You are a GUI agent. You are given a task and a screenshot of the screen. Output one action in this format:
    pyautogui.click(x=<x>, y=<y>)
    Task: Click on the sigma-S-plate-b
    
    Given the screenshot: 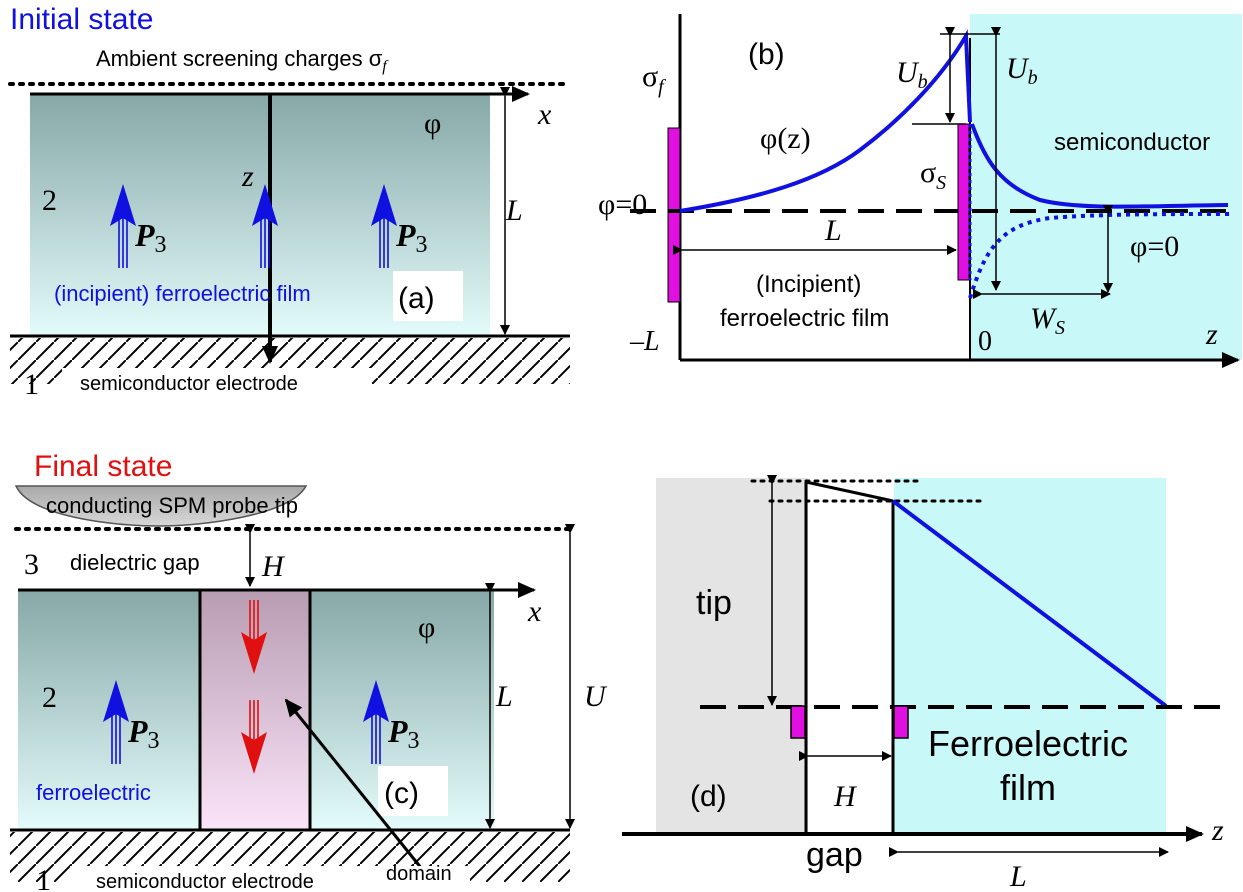 What is the action you would take?
    pyautogui.click(x=963, y=202)
    